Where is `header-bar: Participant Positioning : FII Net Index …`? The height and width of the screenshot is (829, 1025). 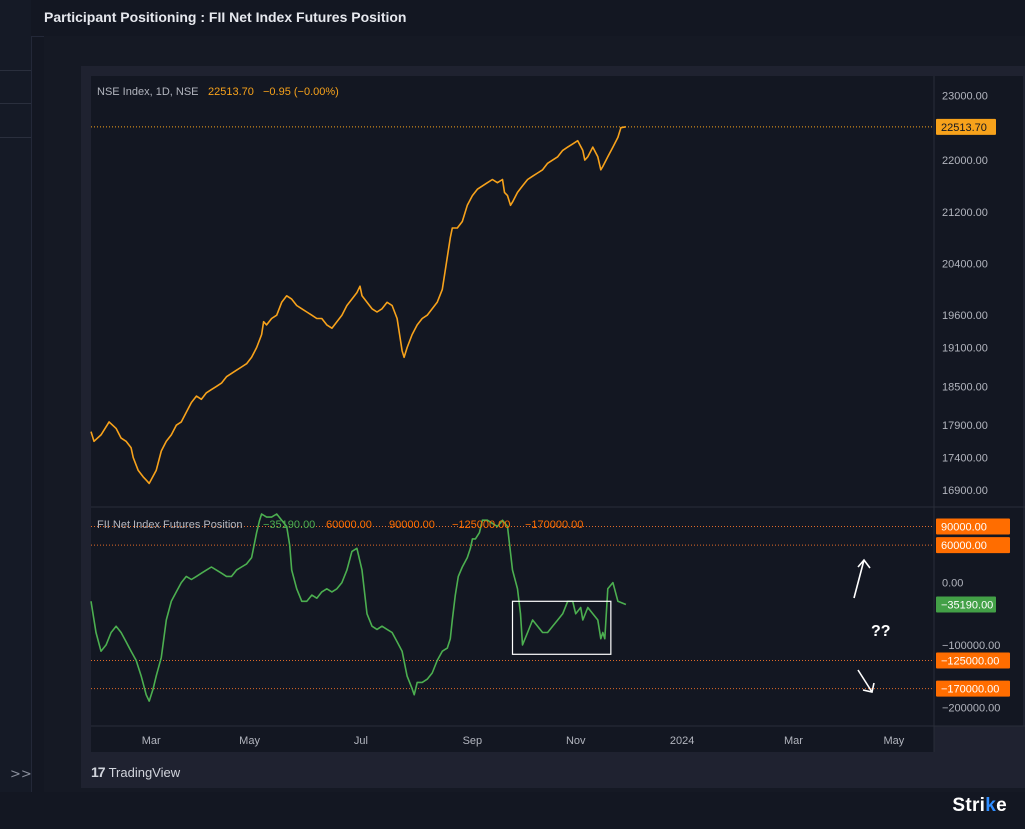 header-bar: Participant Positioning : FII Net Index … is located at coordinates (528, 18).